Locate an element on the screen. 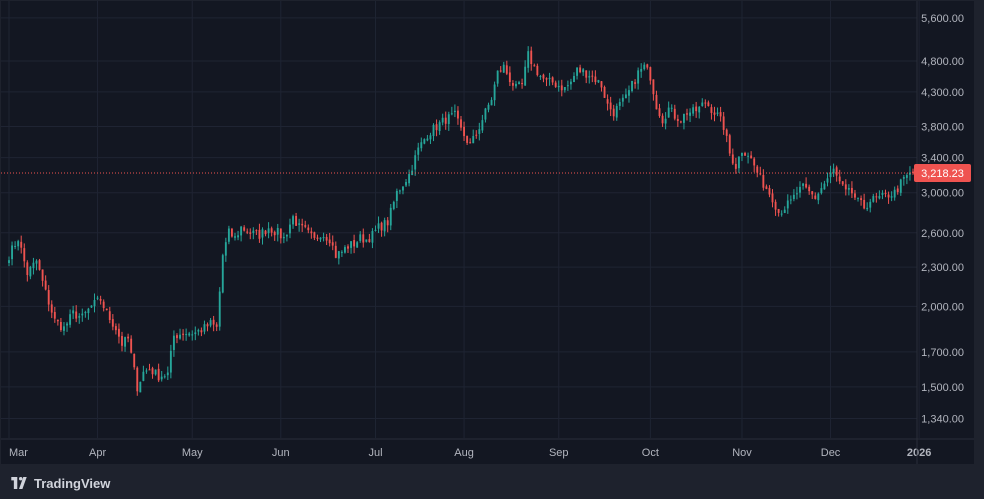  x-tick-label: Sep is located at coordinates (559, 453).